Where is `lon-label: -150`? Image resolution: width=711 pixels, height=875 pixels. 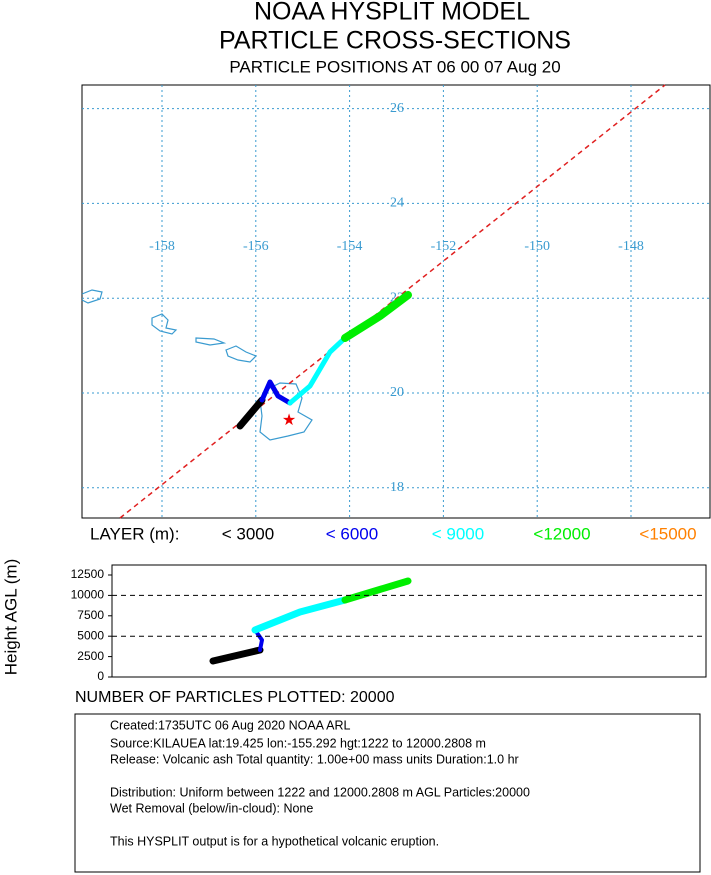 lon-label: -150 is located at coordinates (537, 246).